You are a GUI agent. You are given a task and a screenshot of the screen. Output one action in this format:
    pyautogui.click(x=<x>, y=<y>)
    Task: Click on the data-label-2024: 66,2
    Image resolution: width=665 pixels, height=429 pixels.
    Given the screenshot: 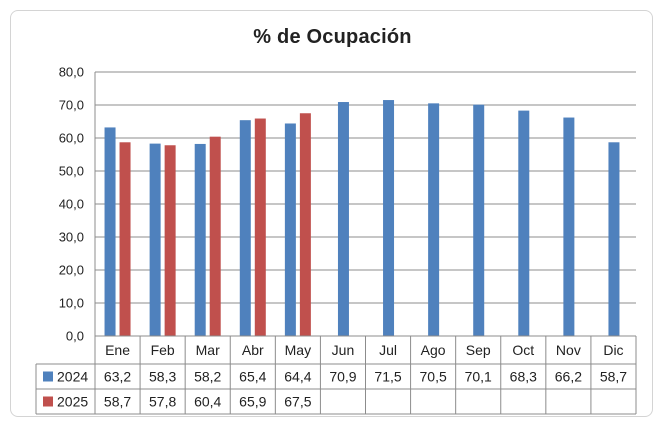 What is the action you would take?
    pyautogui.click(x=568, y=377)
    